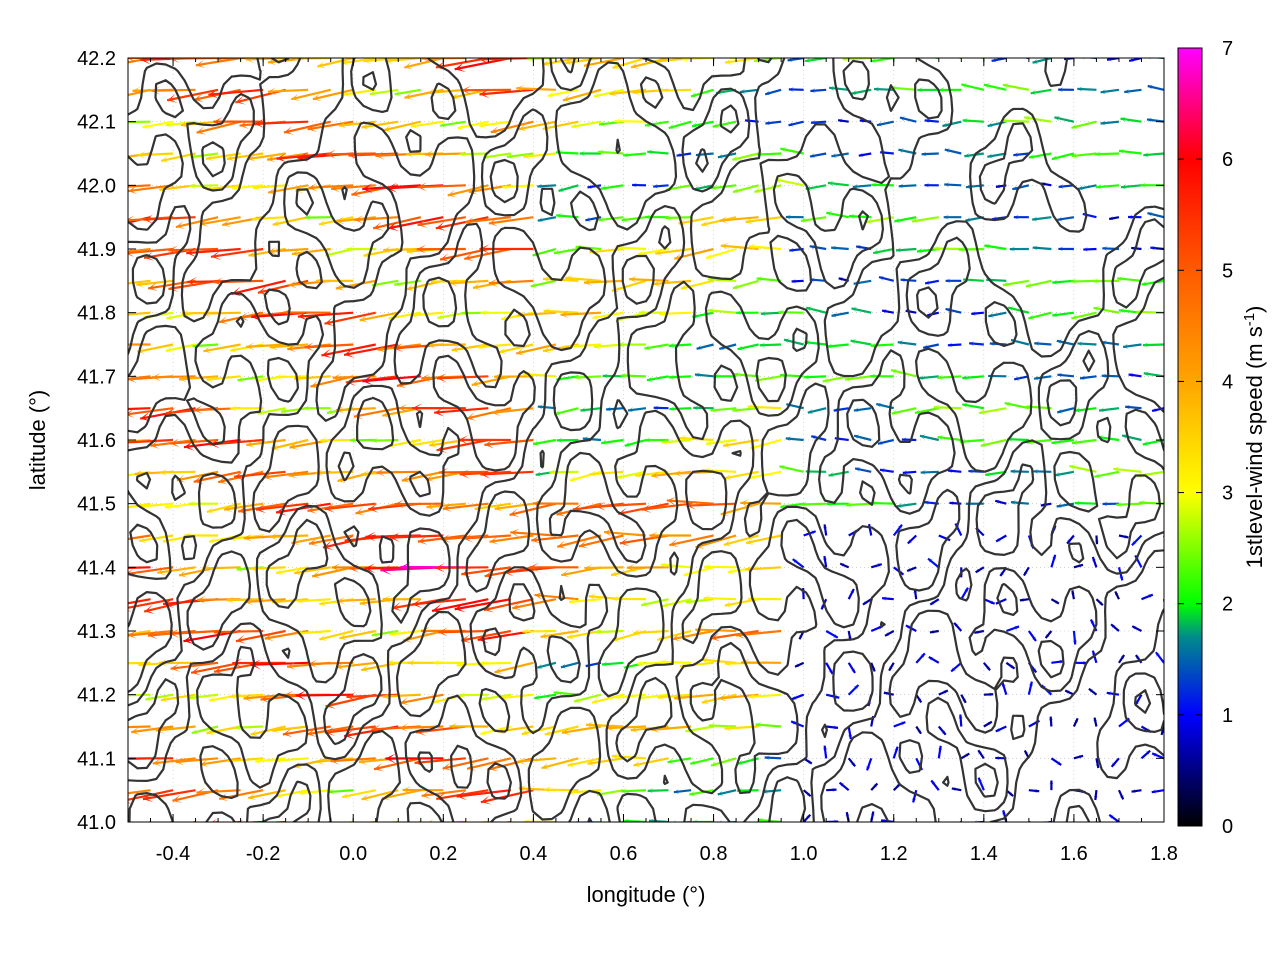 This screenshot has height=965, width=1280. I want to click on x-tick-label: -0.4, so click(173, 854).